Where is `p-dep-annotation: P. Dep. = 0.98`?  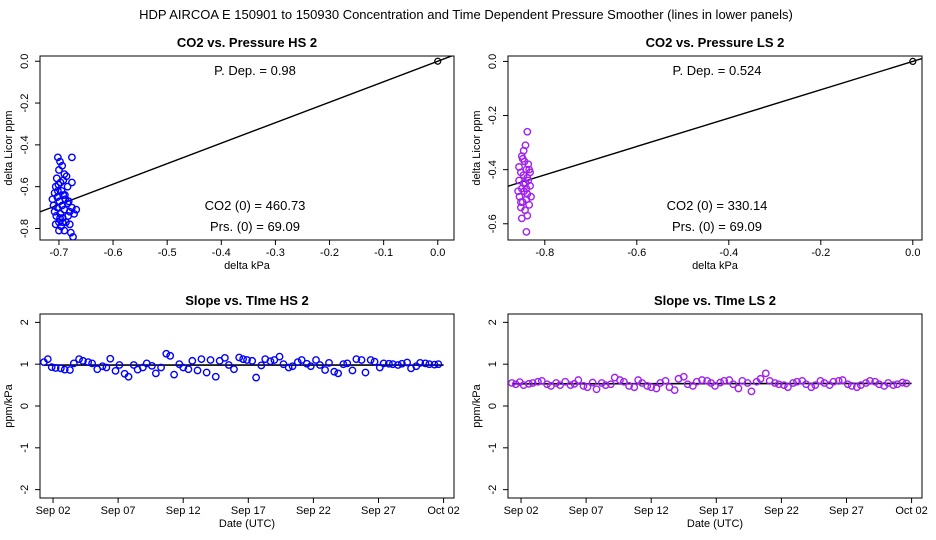
p-dep-annotation: P. Dep. = 0.98 is located at coordinates (255, 70).